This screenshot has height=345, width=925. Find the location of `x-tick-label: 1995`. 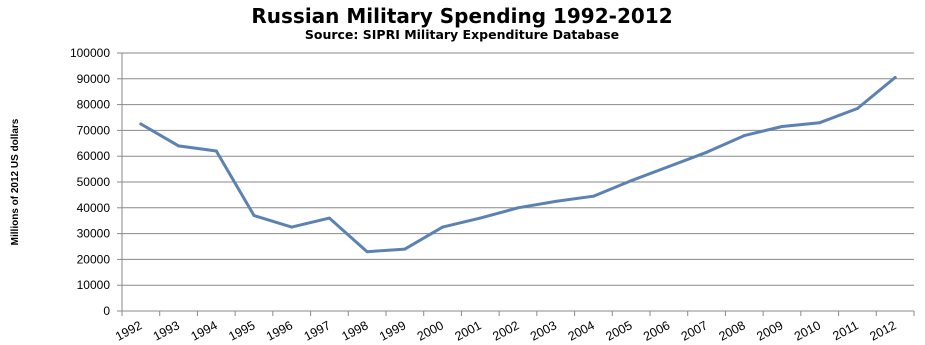

x-tick-label: 1995 is located at coordinates (241, 330).